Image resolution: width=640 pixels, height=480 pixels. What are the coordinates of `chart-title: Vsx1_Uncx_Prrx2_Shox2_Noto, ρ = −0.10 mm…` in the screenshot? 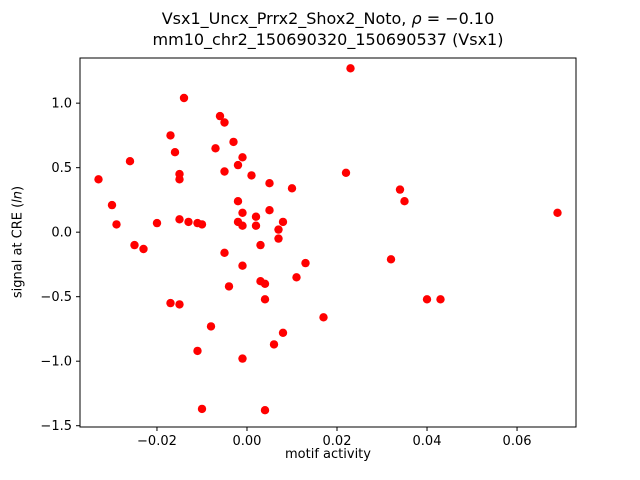 It's located at (328, 29).